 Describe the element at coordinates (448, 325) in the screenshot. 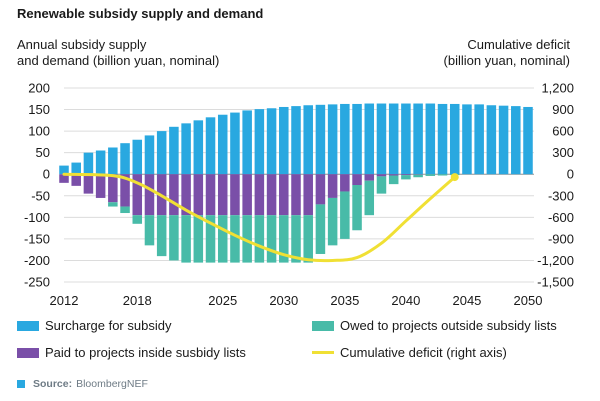

I see `legend-label-owed: Owed to projects outside subsidy lists` at that location.